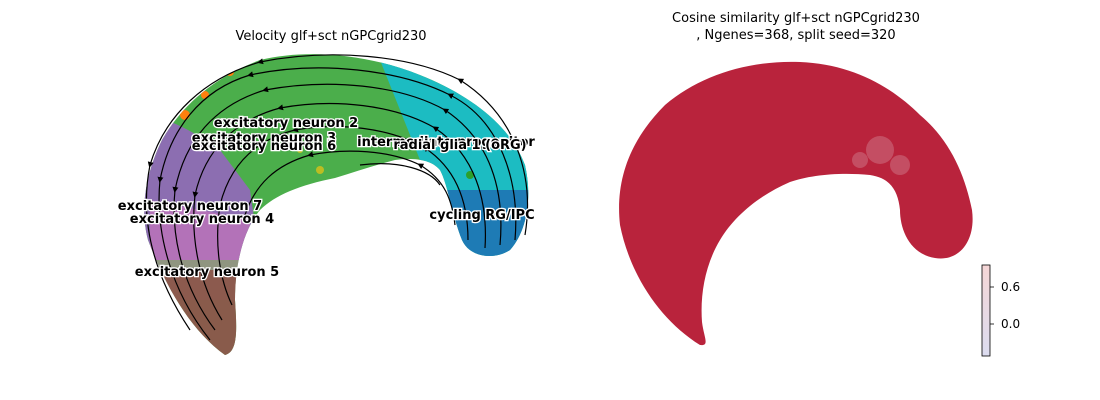  I want to click on streamline, so click(400, 174).